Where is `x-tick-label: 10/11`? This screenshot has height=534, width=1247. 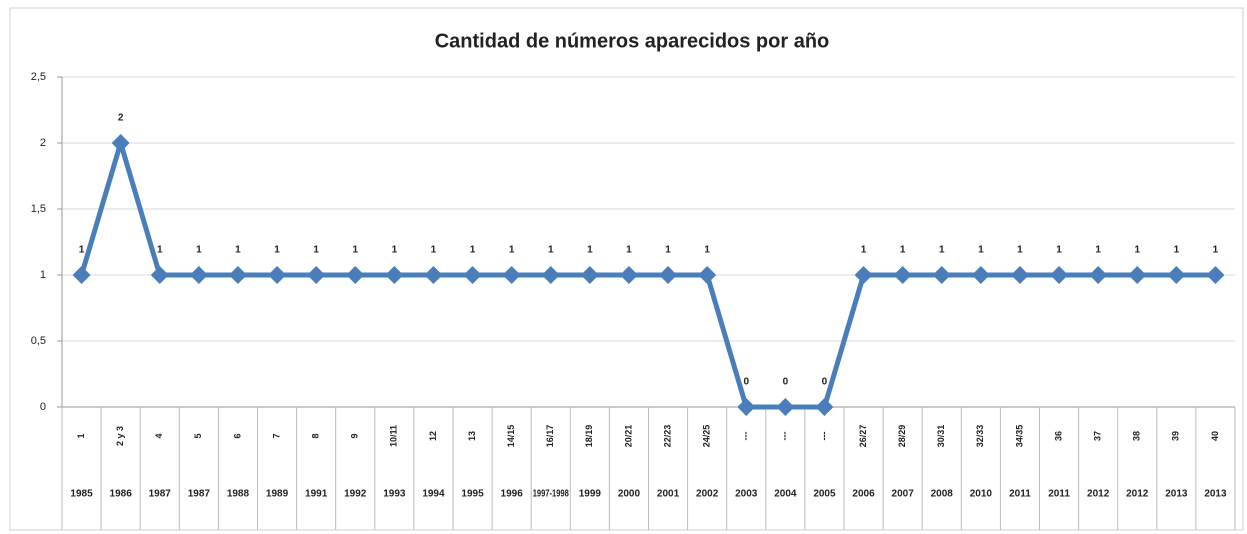
x-tick-label: 10/11 is located at coordinates (394, 436).